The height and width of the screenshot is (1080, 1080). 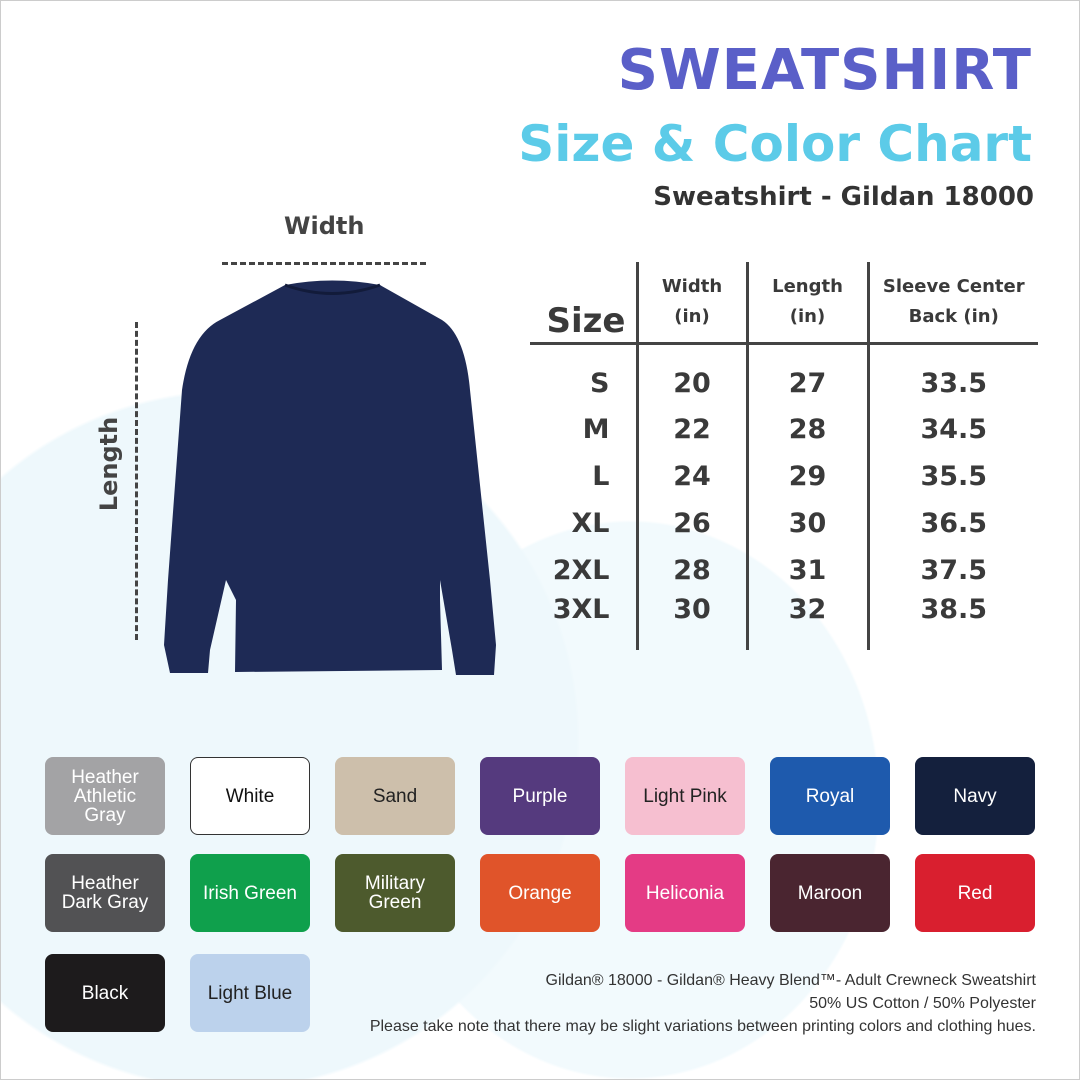 I want to click on footer-material: 50% US Cotton / 50% Polyester, so click(x=922, y=1003).